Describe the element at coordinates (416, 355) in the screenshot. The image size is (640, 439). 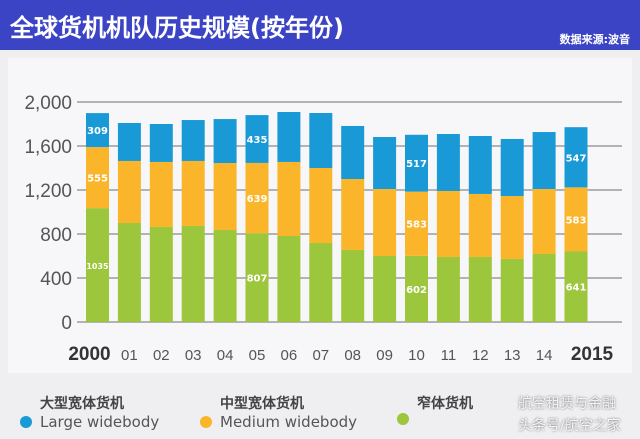
I see `x-tick-label: 10` at that location.